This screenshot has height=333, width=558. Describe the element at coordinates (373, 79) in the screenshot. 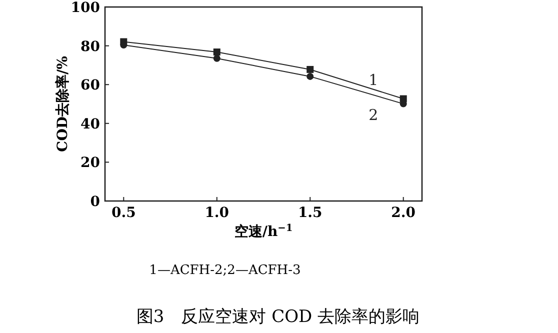

I see `series-label: 1` at that location.